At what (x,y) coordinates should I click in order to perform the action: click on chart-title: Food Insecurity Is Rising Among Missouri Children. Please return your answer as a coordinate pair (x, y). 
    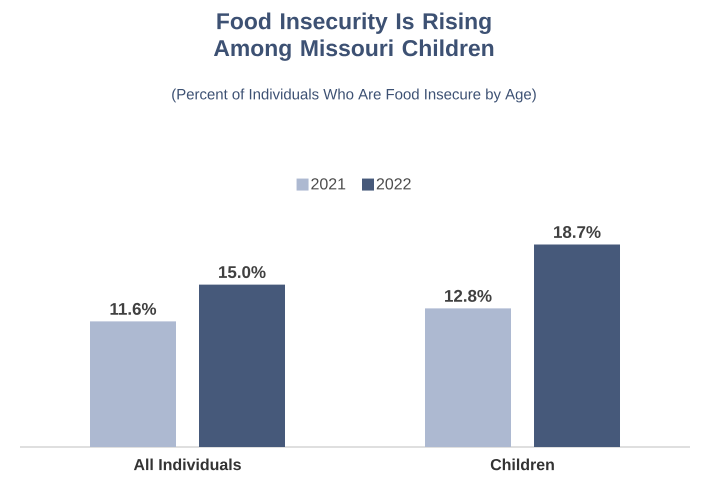
    Looking at the image, I should click on (354, 36).